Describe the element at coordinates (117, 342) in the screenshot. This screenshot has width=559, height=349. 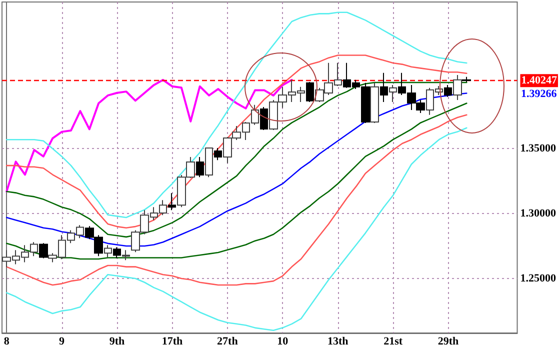
I see `x-tick-label: 9th` at that location.